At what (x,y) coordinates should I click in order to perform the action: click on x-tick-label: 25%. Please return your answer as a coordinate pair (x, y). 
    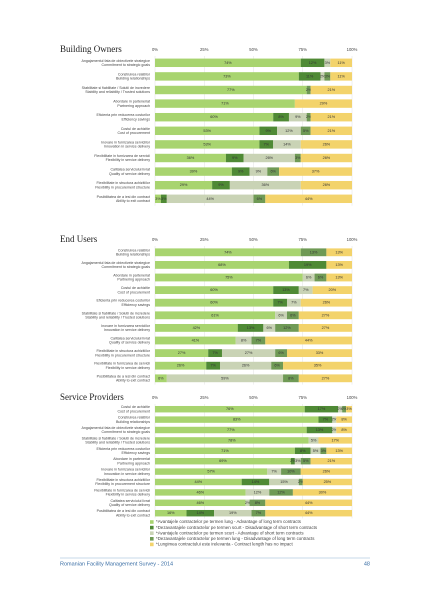
    Looking at the image, I should click on (204, 397).